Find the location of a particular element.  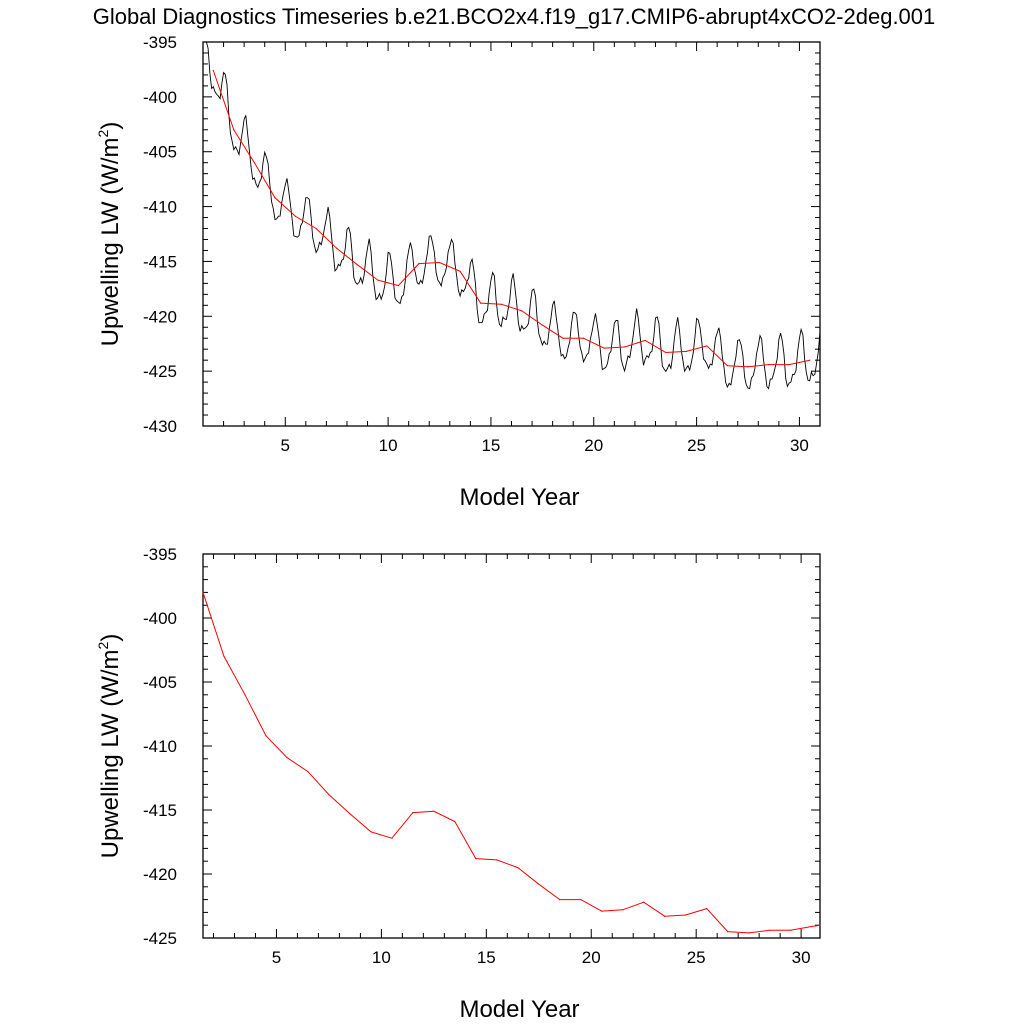

y-tick-label: -425 is located at coordinates (160, 938).